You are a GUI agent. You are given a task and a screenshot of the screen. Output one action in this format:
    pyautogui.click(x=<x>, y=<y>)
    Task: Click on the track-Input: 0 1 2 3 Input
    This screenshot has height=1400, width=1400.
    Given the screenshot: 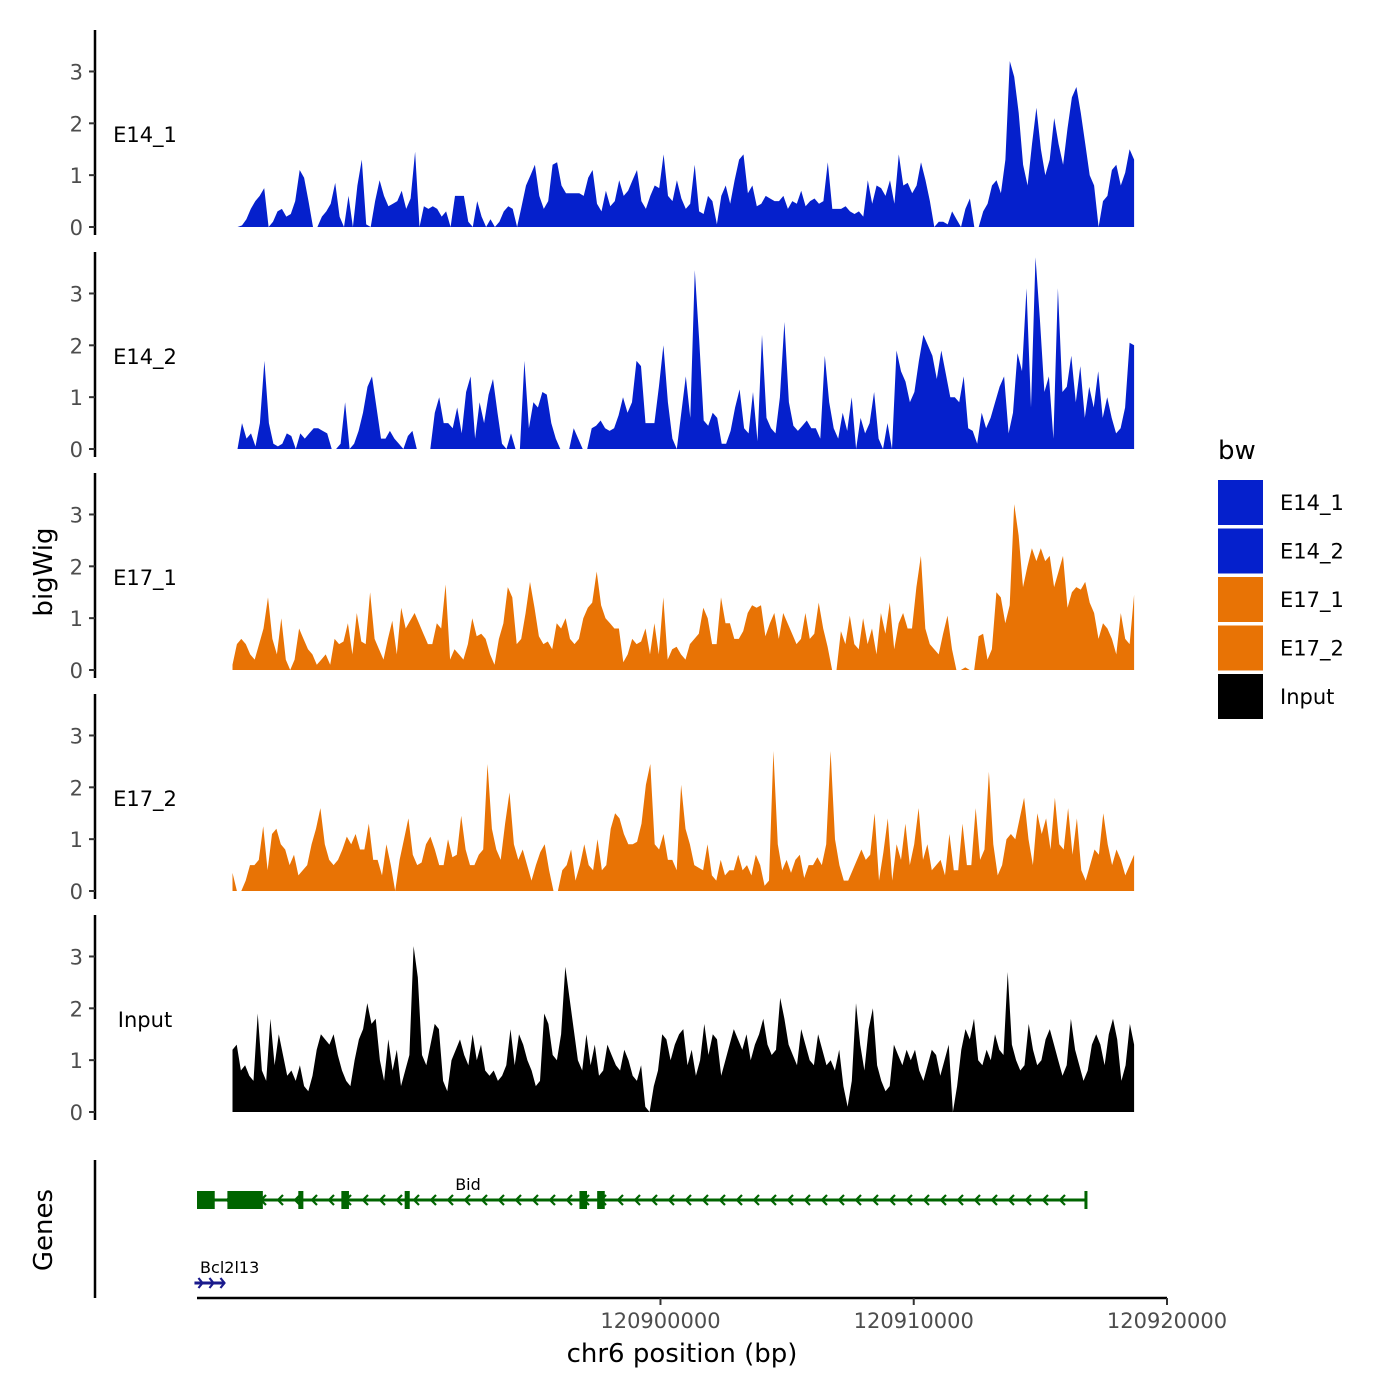 What is the action you would take?
    pyautogui.click(x=602, y=1020)
    